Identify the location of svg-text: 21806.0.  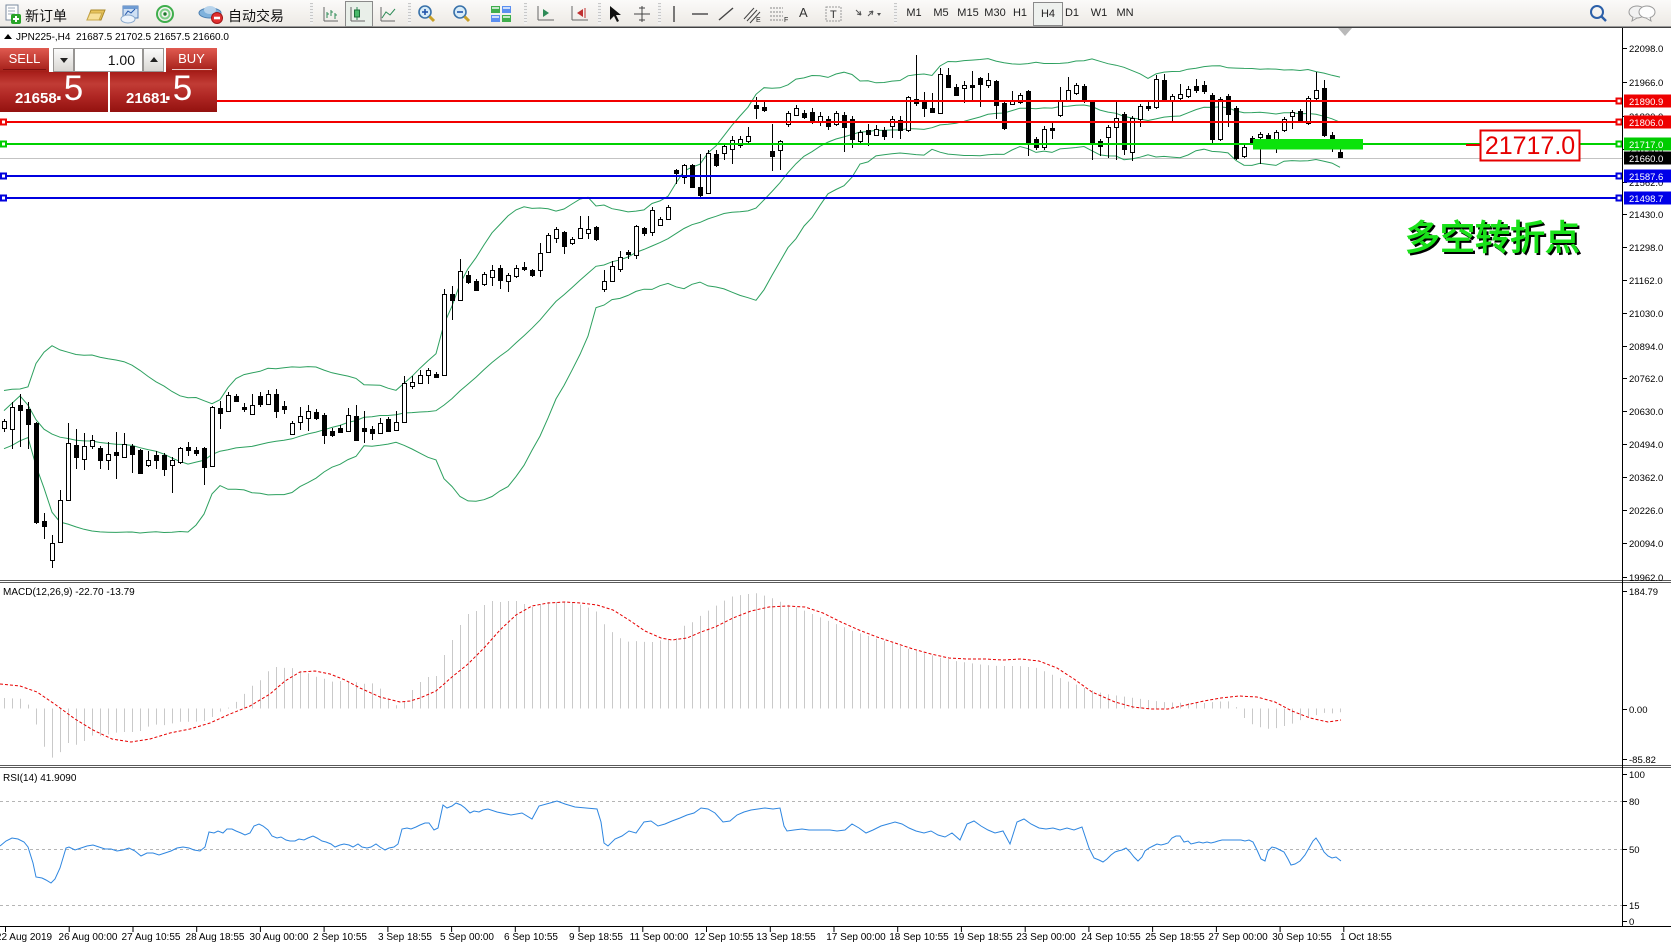
(1646, 123).